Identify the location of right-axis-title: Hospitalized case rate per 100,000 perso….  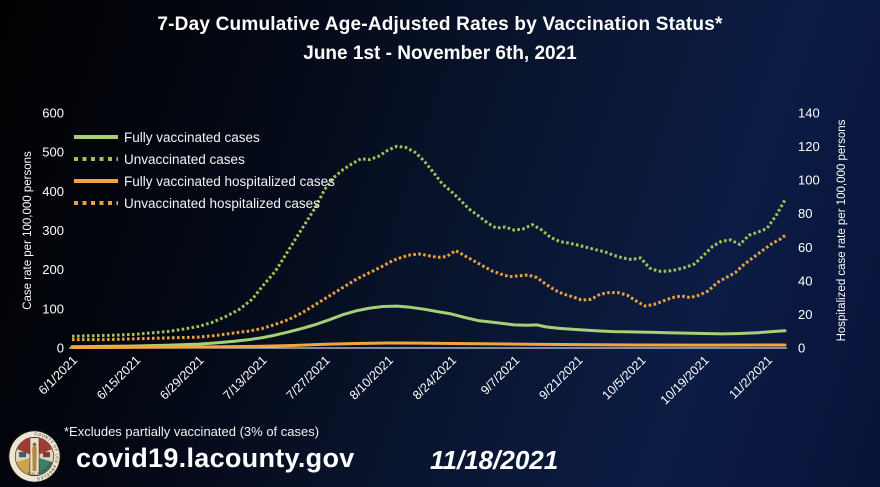
(842, 230).